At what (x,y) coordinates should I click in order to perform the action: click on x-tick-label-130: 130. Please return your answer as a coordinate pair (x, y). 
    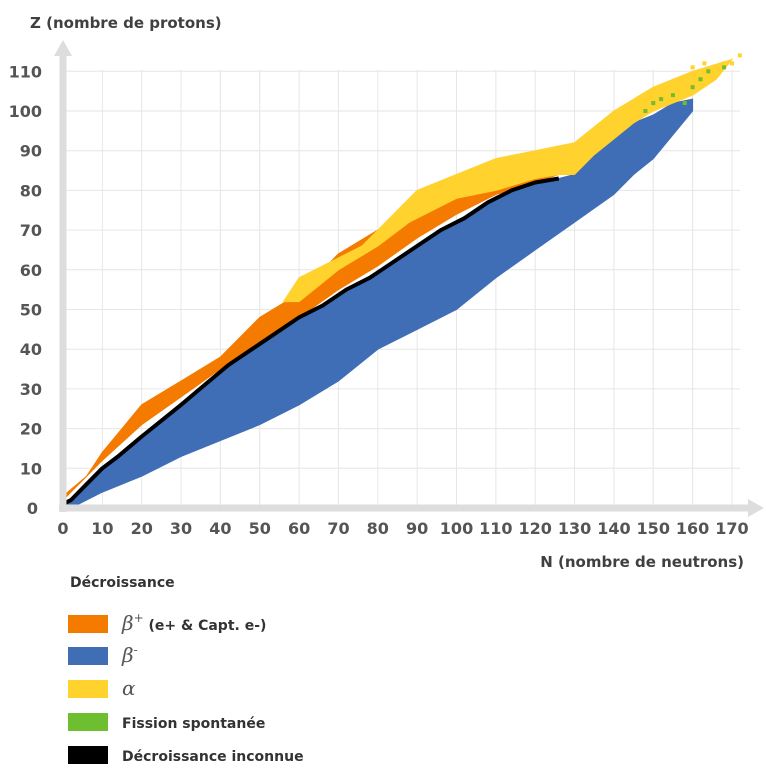
    Looking at the image, I should click on (574, 528).